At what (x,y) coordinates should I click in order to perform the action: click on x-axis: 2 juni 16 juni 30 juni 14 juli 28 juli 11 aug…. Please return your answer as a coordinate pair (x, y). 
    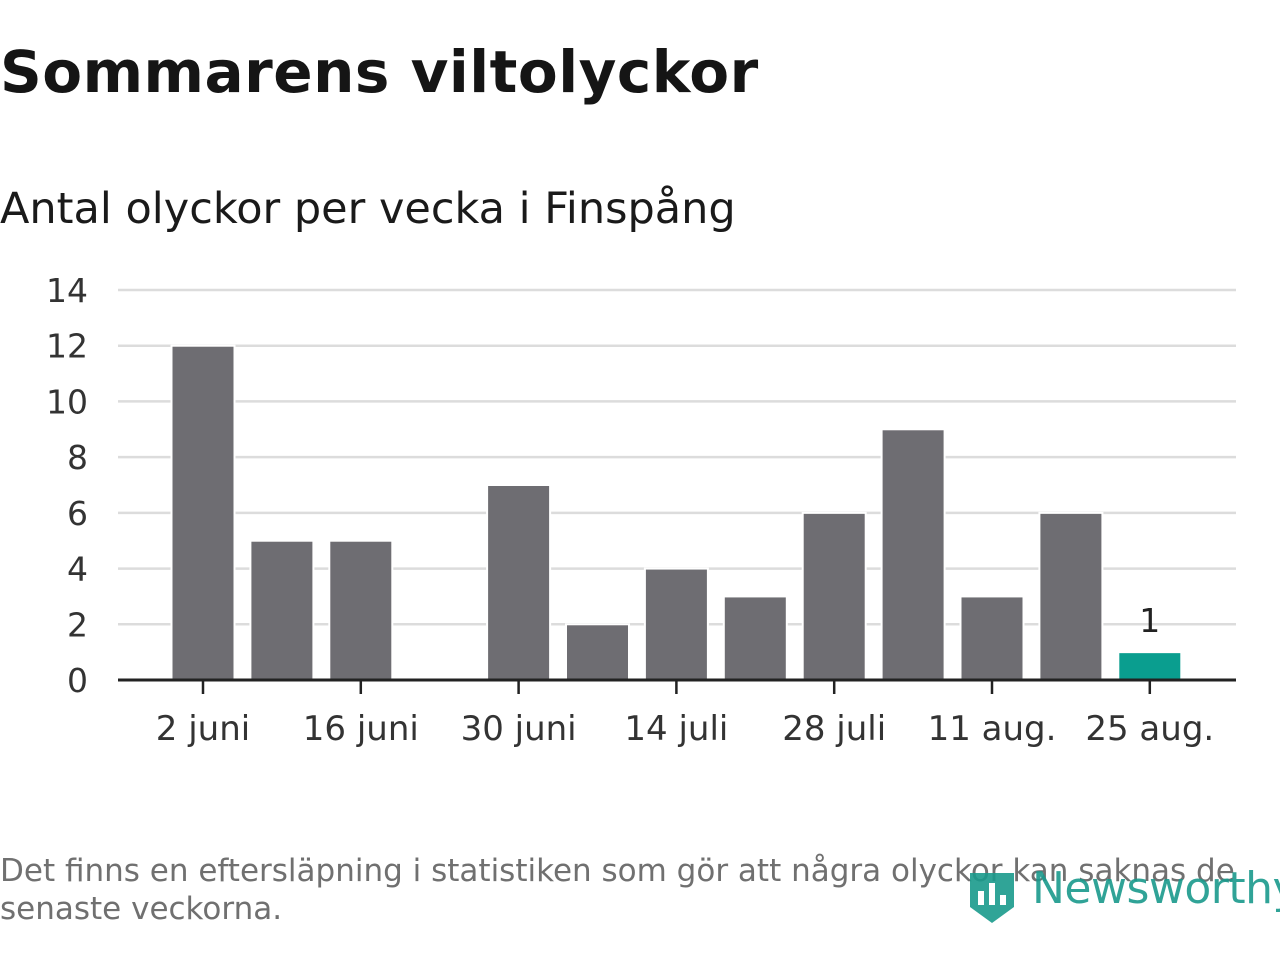
    Looking at the image, I should click on (677, 713).